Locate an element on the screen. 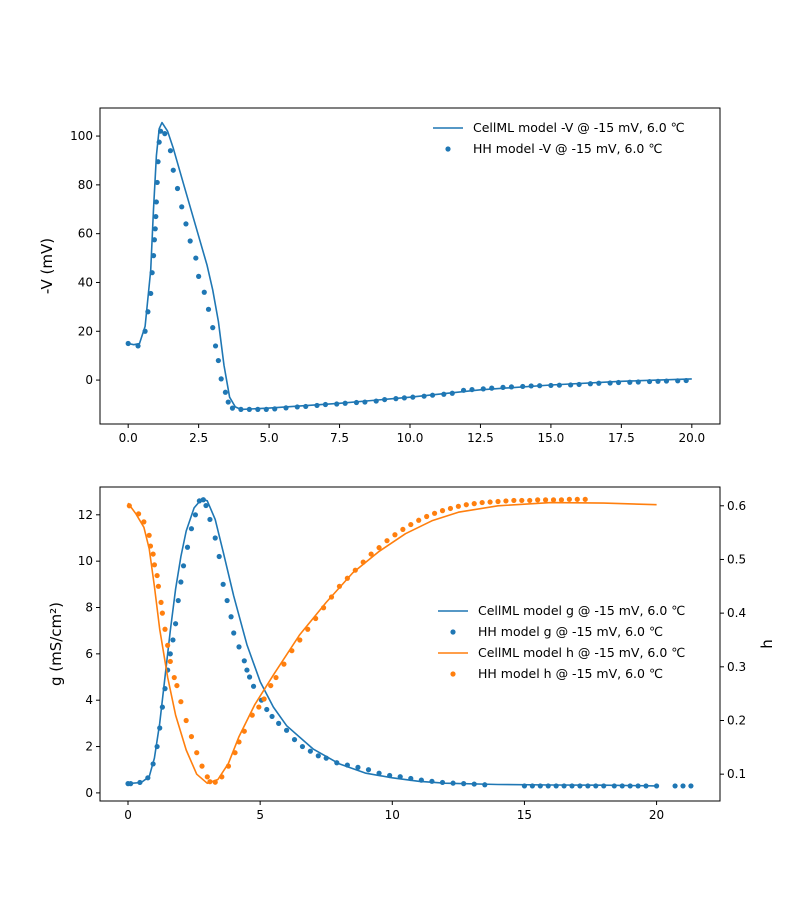 The width and height of the screenshot is (800, 904). legend-dot-swatch is located at coordinates (448, 149).